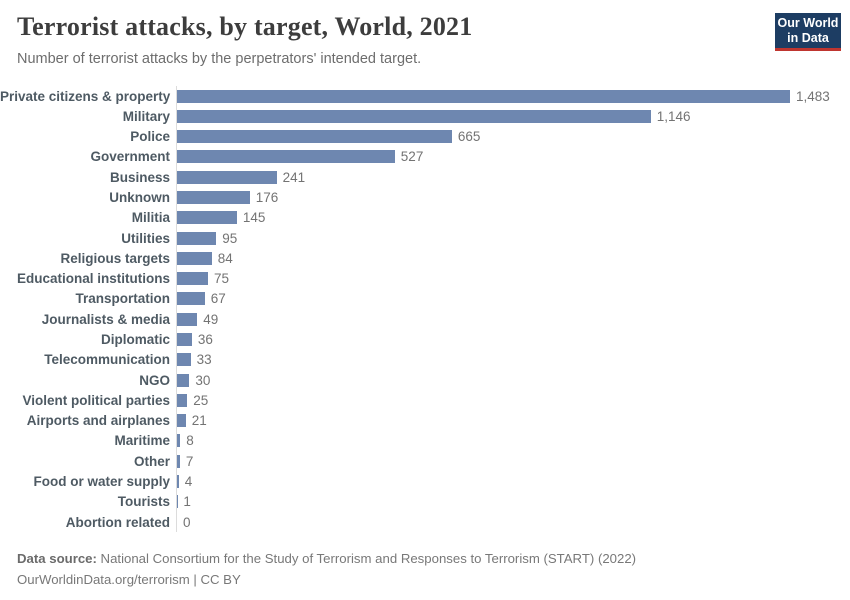 Image resolution: width=850 pixels, height=600 pixels. I want to click on license-line: OurWorldinData.org/terrorism | CC BY, so click(326, 579).